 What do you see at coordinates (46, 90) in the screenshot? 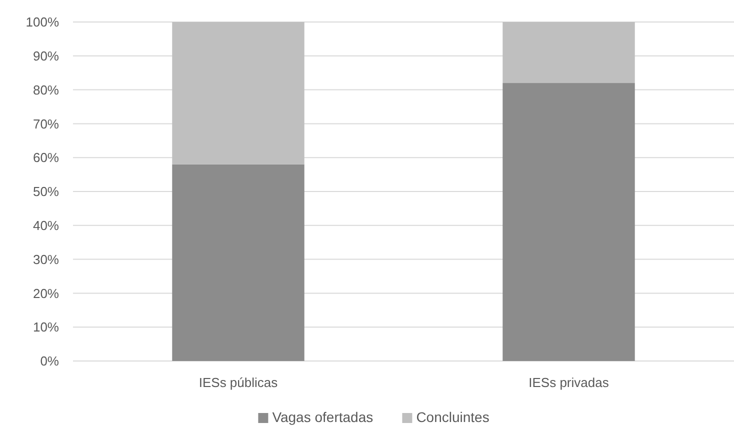
I see `y-tick-label: 80%` at bounding box center [46, 90].